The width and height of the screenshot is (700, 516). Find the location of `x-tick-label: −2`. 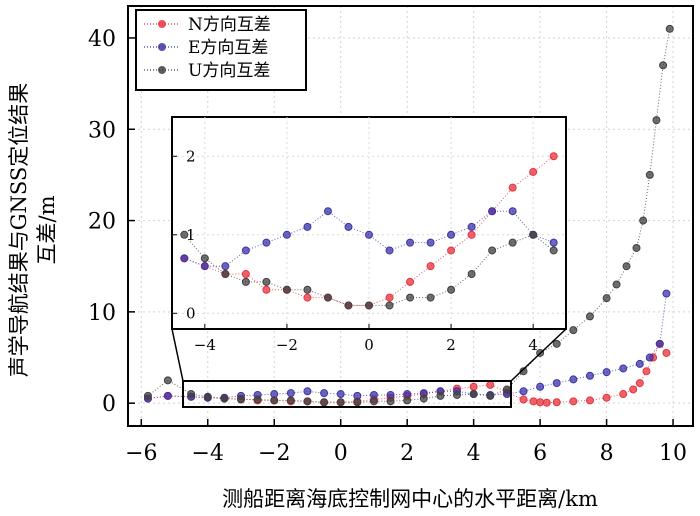

x-tick-label: −2 is located at coordinates (274, 453).